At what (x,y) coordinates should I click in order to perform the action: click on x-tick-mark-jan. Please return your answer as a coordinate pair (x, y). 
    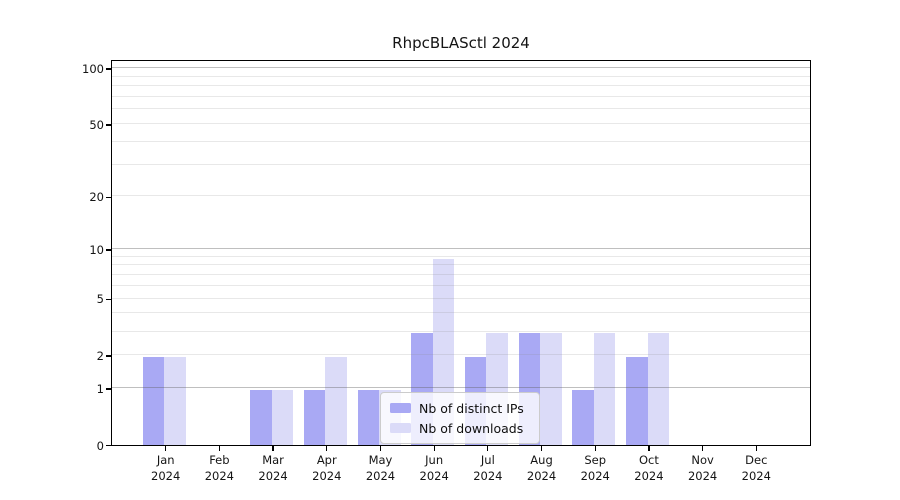
    Looking at the image, I should click on (166, 448).